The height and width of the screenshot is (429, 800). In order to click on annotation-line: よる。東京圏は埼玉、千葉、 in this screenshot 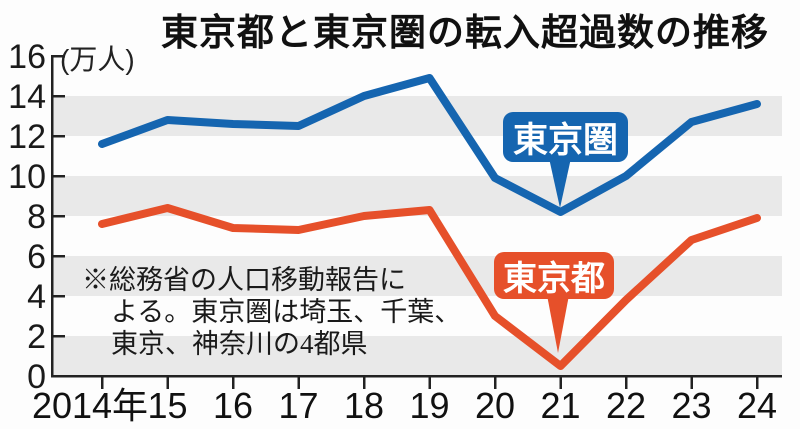, I will do `click(286, 312)`.